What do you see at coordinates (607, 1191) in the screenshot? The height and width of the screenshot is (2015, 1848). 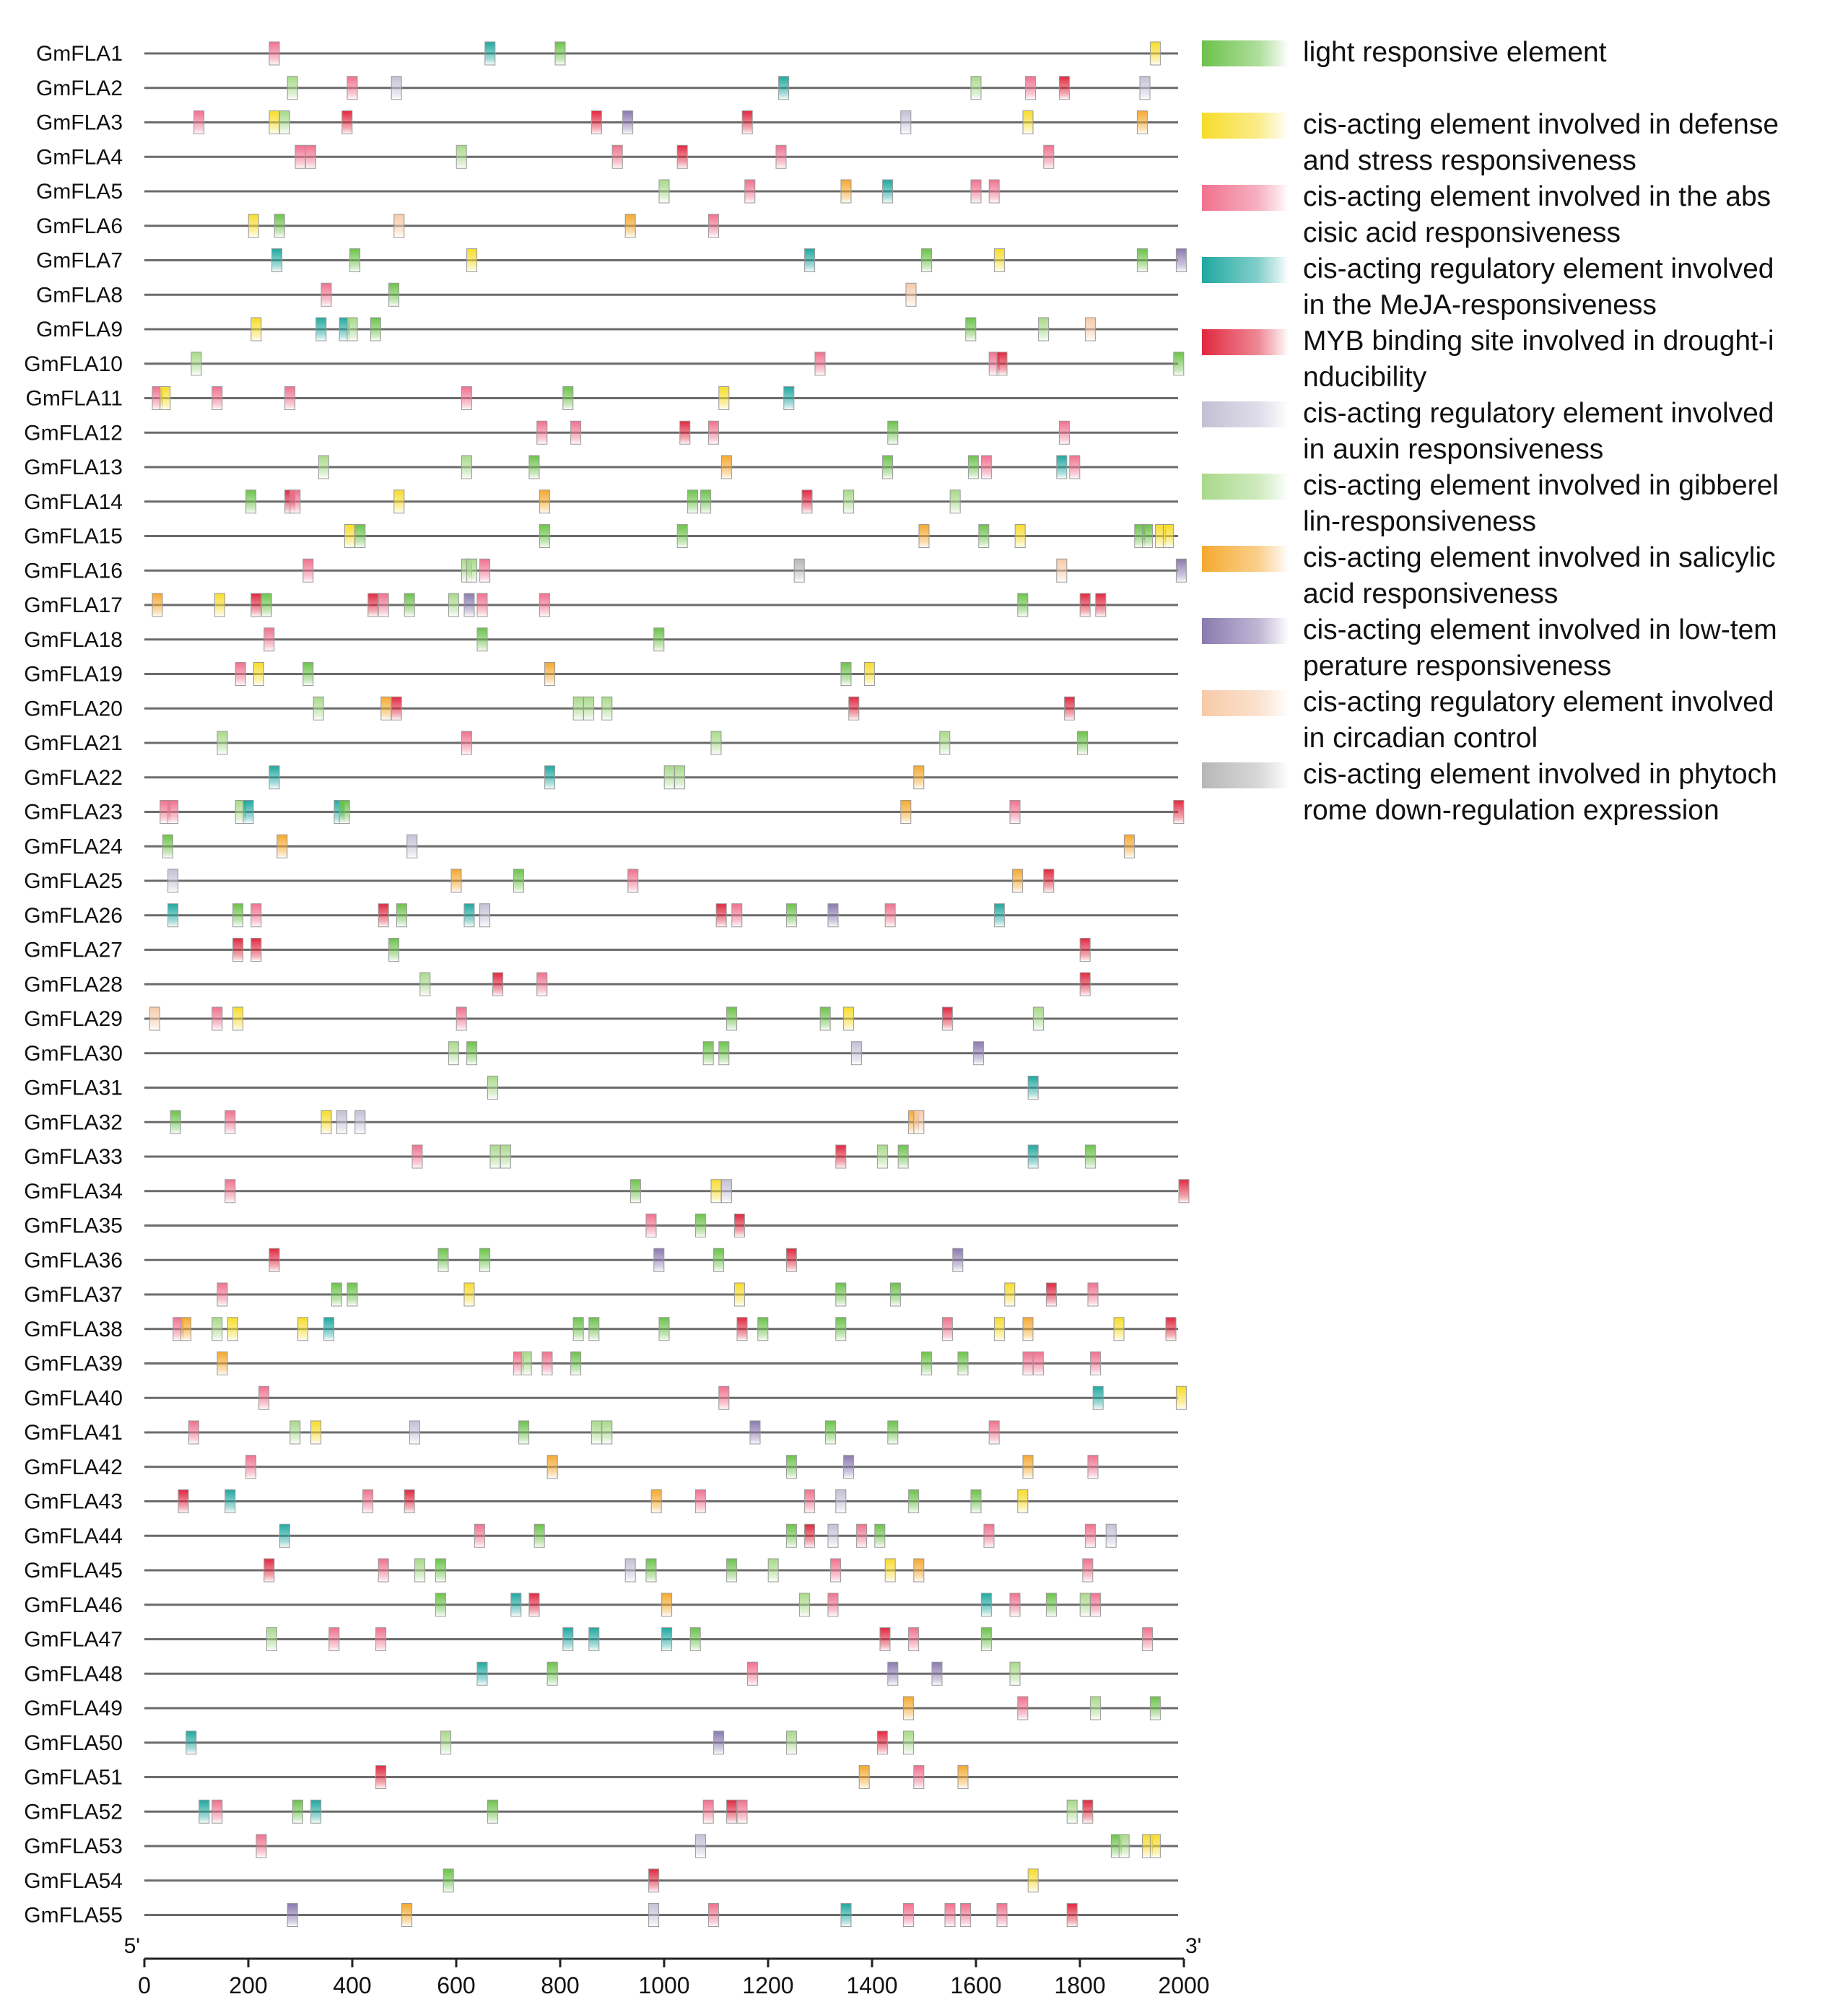 I see `gene-row: GmFLA34` at bounding box center [607, 1191].